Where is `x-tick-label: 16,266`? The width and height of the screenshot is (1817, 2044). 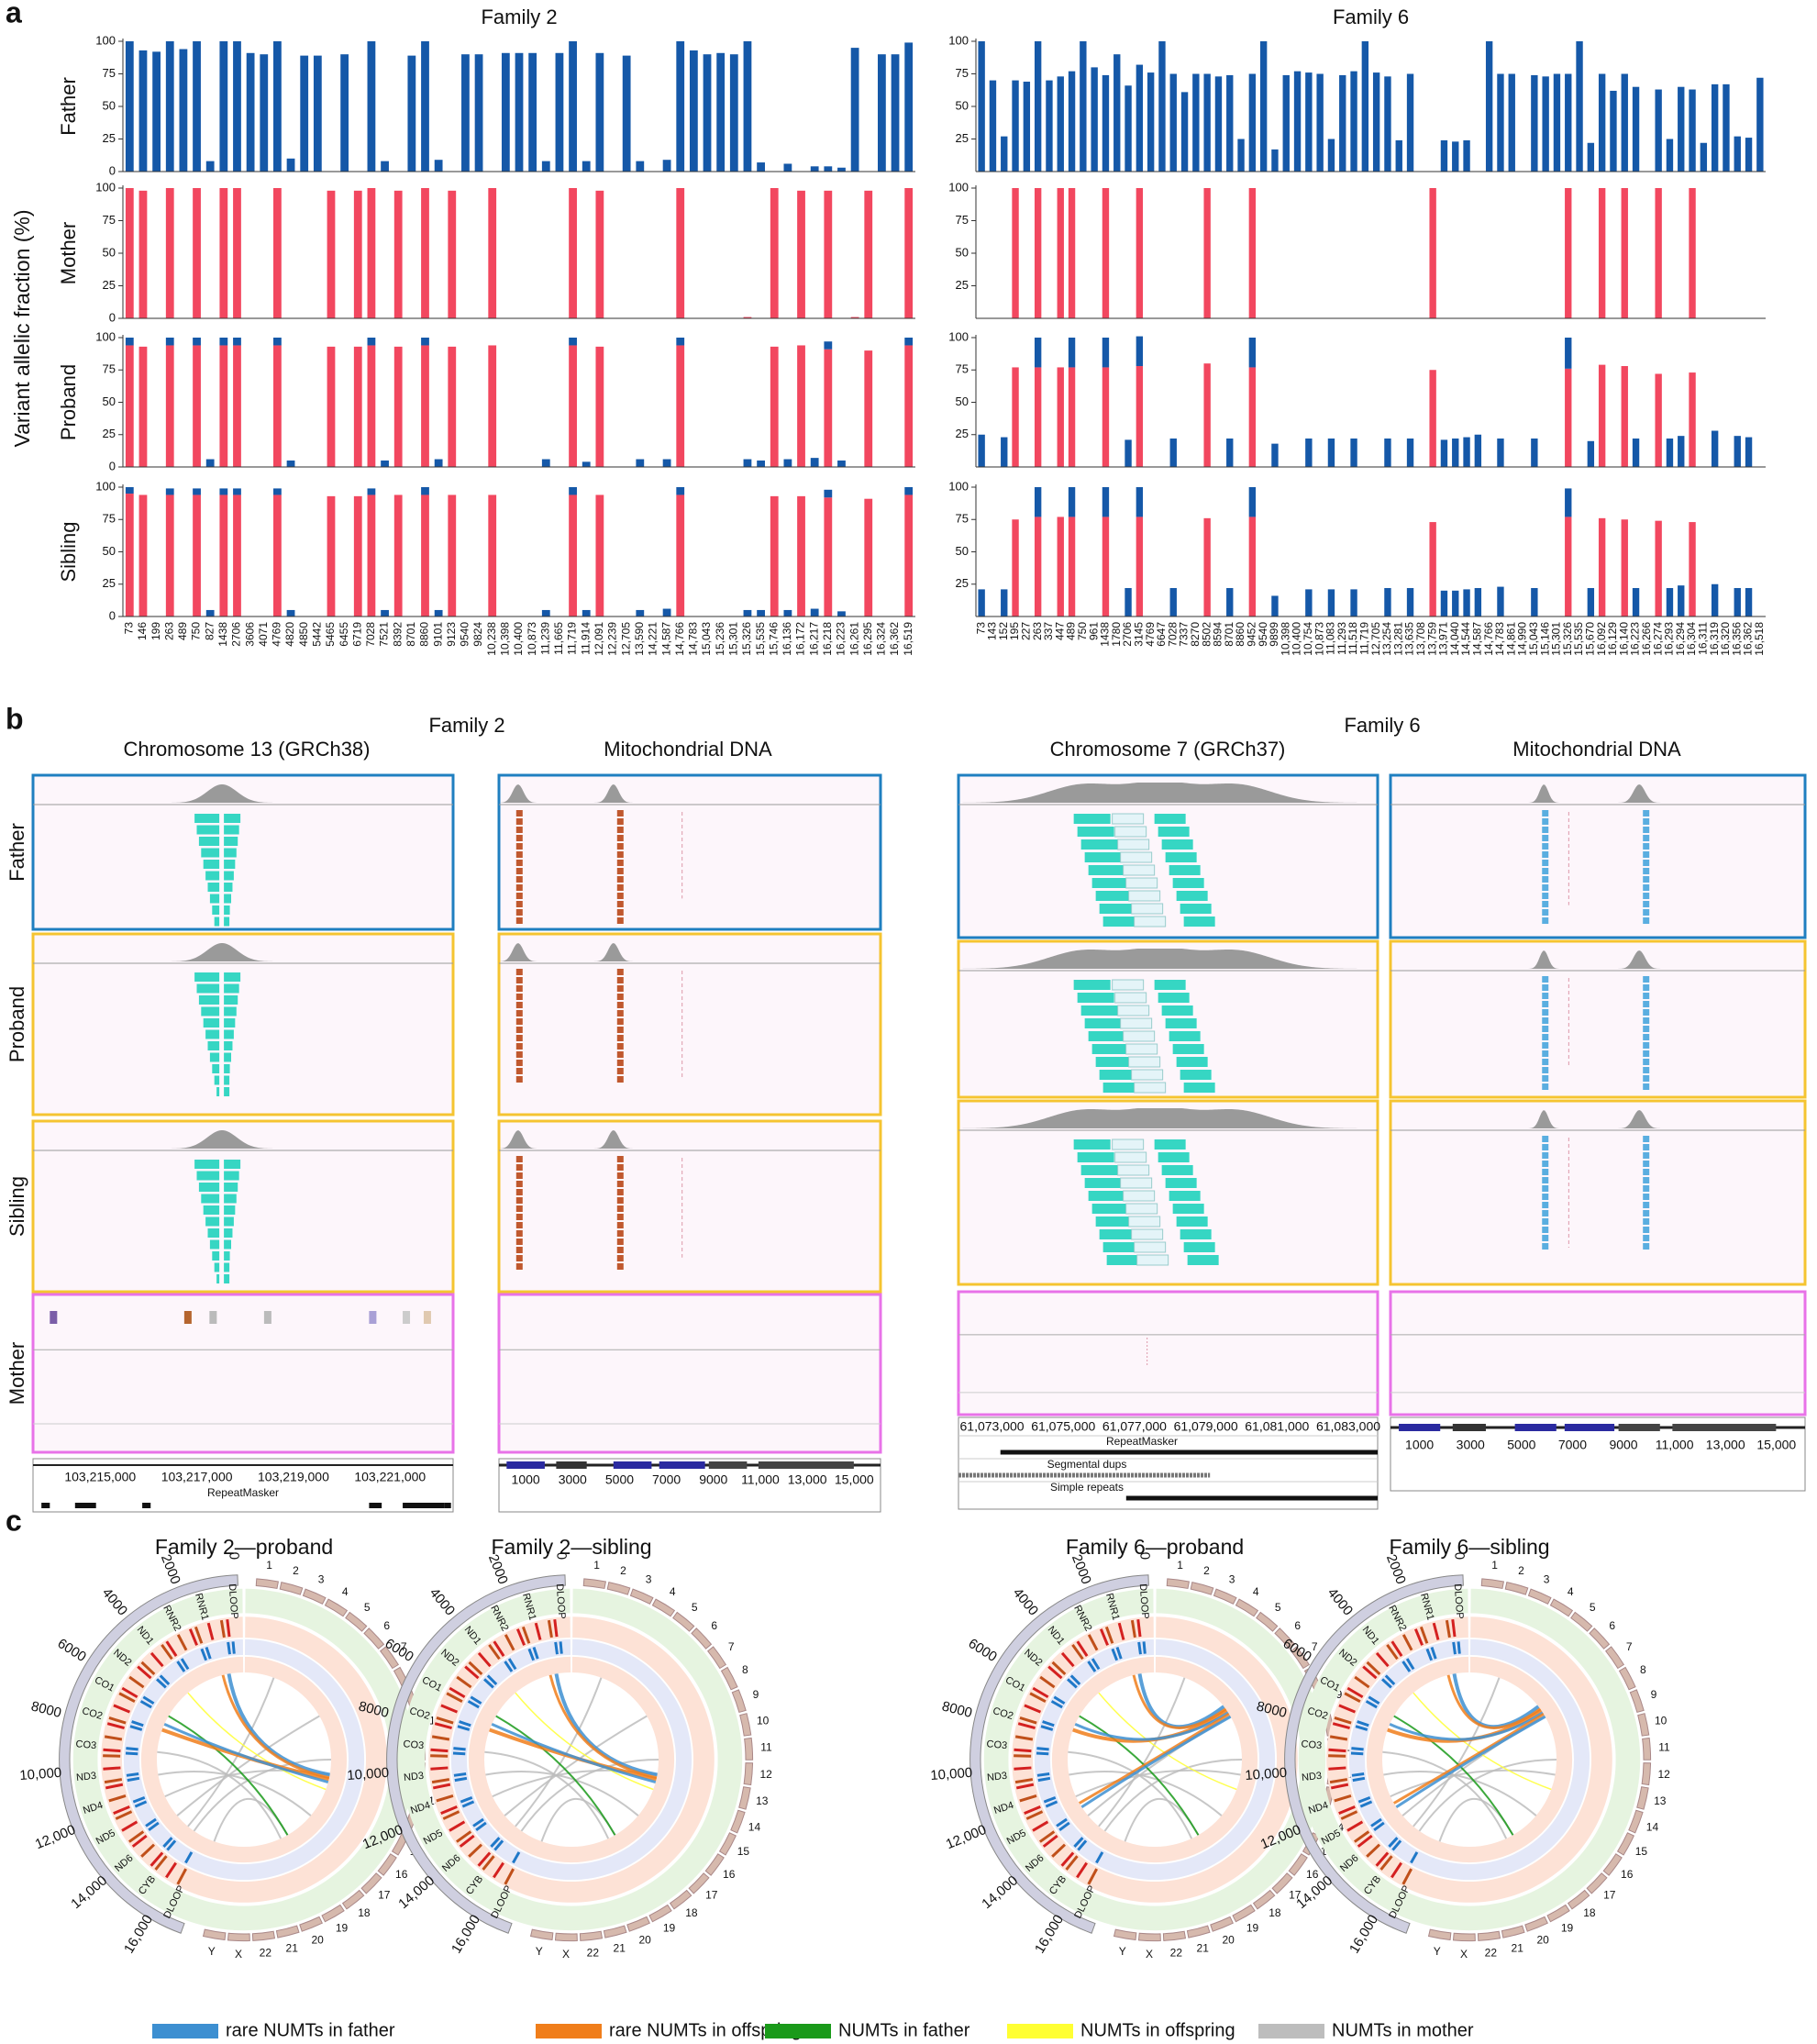 x-tick-label: 16,266 is located at coordinates (1646, 639).